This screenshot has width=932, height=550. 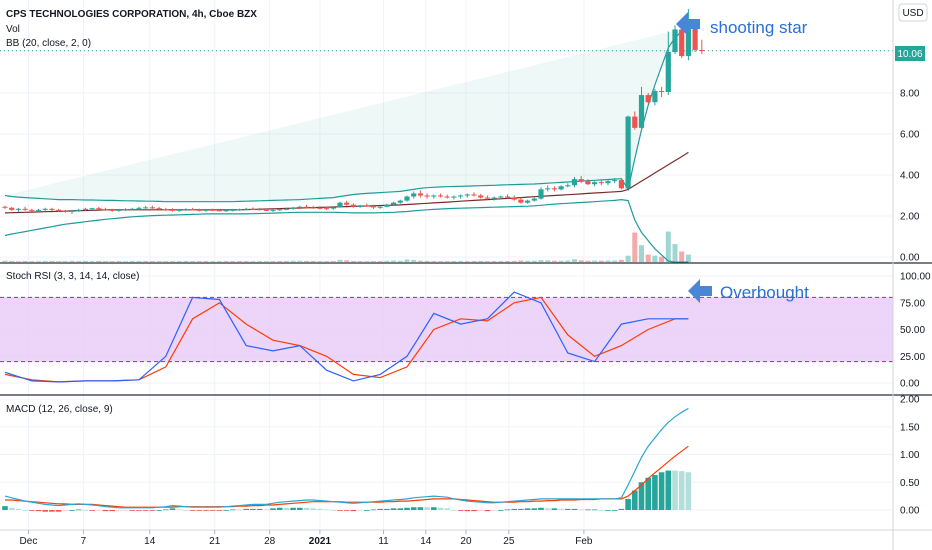 What do you see at coordinates (347, 459) in the screenshot?
I see `macd-panel` at bounding box center [347, 459].